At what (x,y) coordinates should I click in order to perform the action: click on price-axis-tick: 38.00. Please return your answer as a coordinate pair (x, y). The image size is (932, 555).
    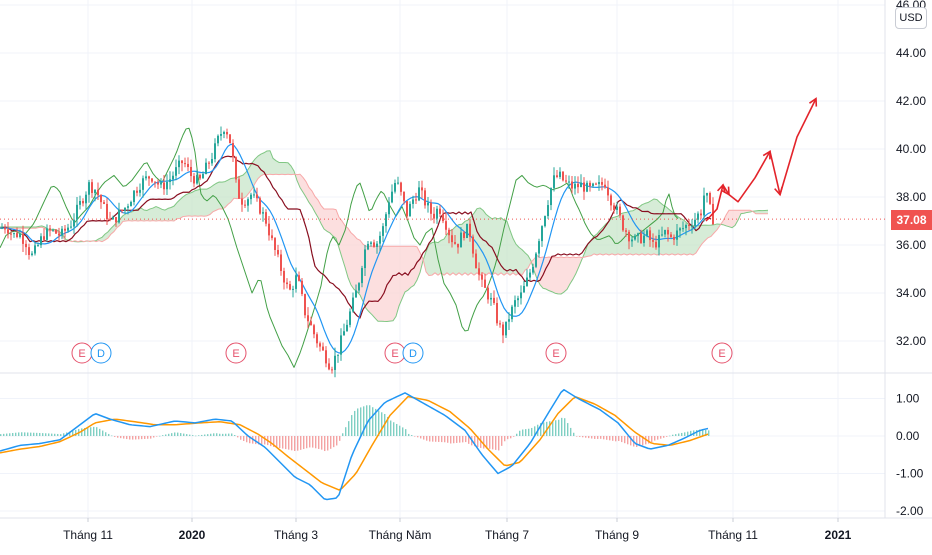
    Looking at the image, I should click on (911, 197).